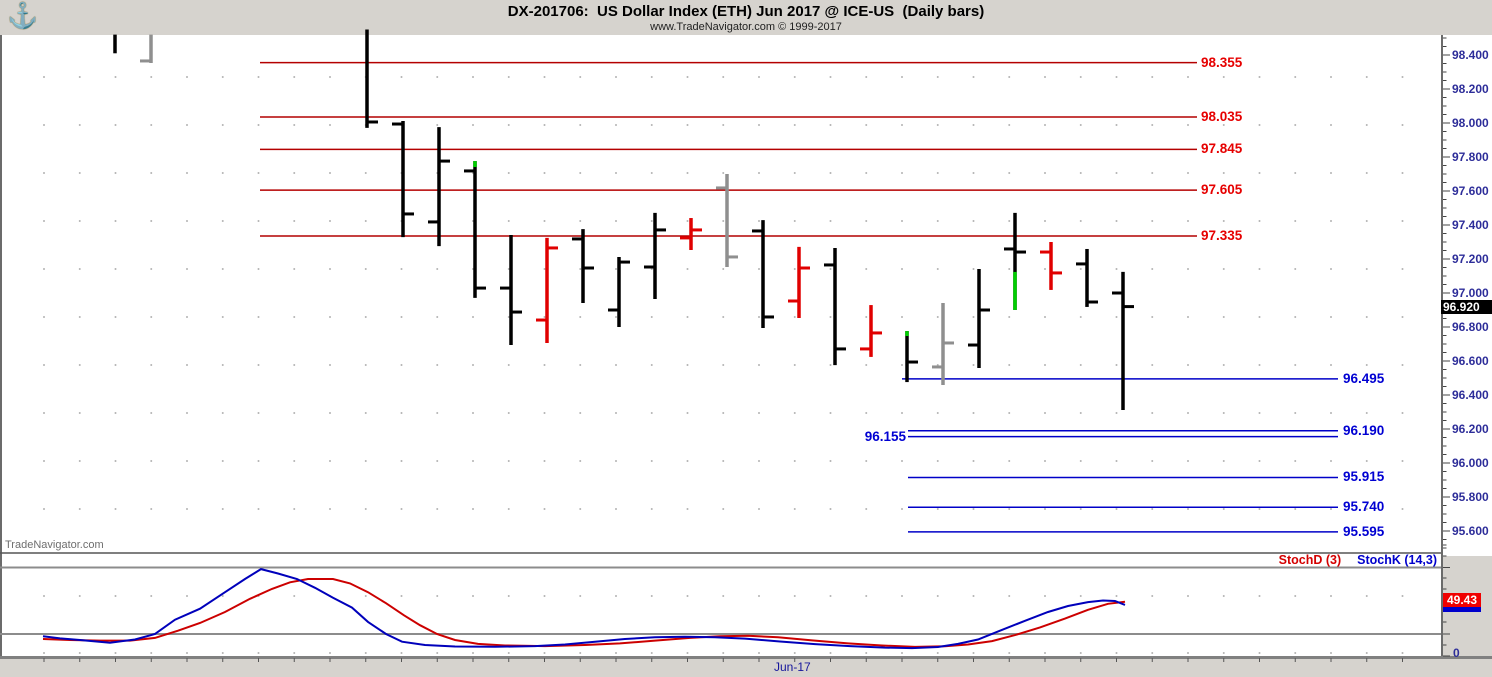 The image size is (1492, 677). What do you see at coordinates (1364, 531) in the screenshot?
I see `support-level-label: 95.595` at bounding box center [1364, 531].